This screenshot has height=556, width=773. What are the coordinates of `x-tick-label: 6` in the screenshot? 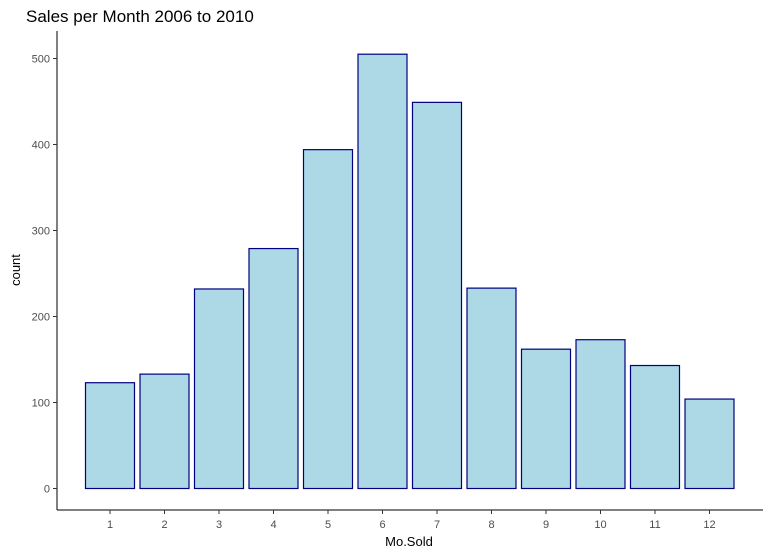 It's located at (382, 525).